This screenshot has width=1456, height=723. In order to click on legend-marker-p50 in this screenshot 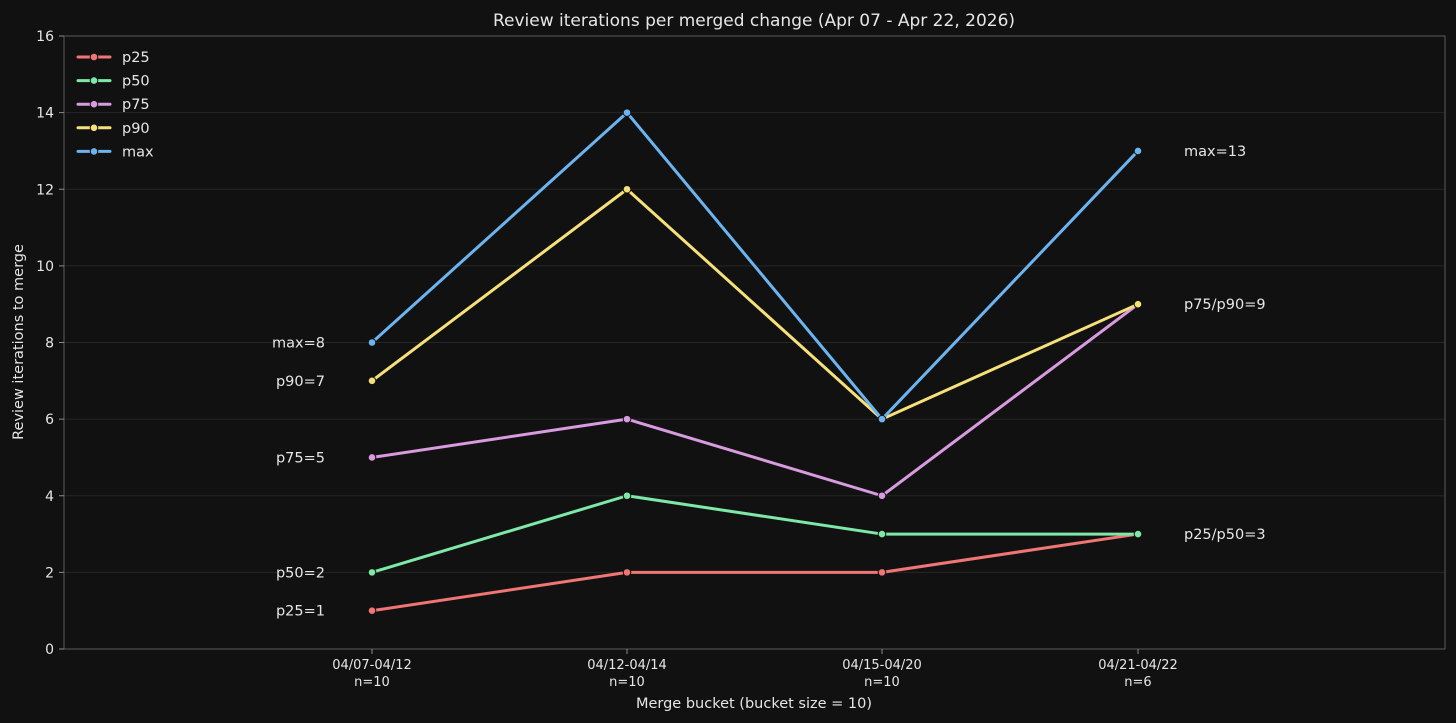, I will do `click(94, 81)`.